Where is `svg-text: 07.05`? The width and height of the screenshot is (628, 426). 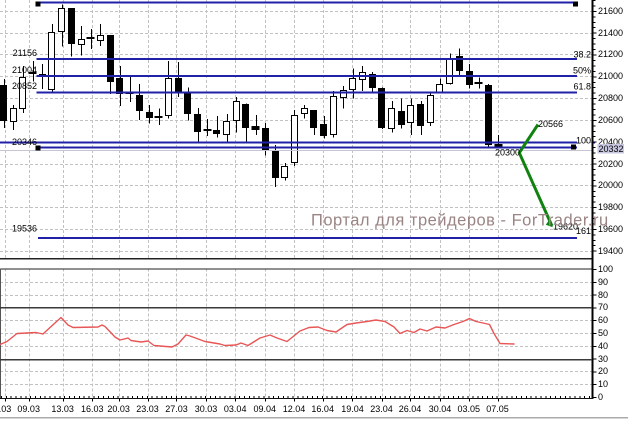 svg-text: 07.05 is located at coordinates (497, 409).